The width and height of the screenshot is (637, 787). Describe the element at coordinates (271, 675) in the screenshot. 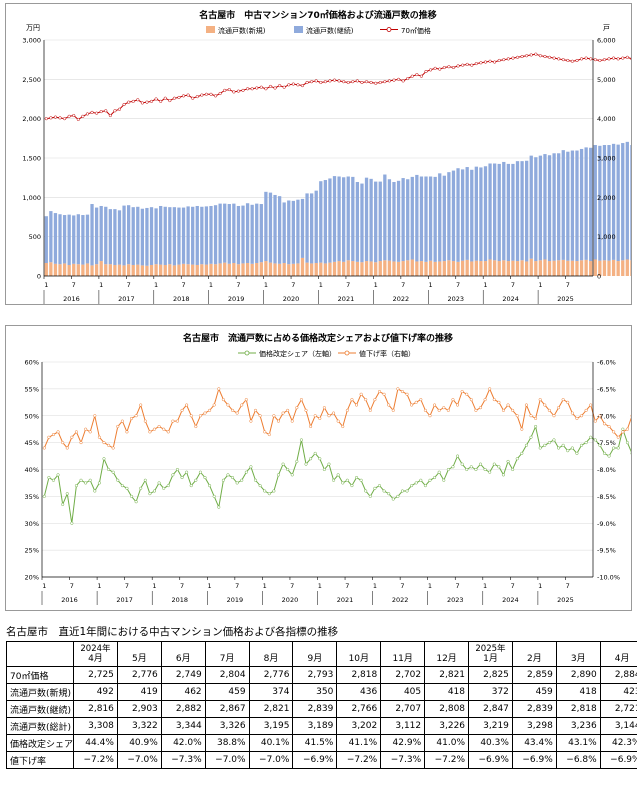

I see `table-cell: 2,776` at that location.